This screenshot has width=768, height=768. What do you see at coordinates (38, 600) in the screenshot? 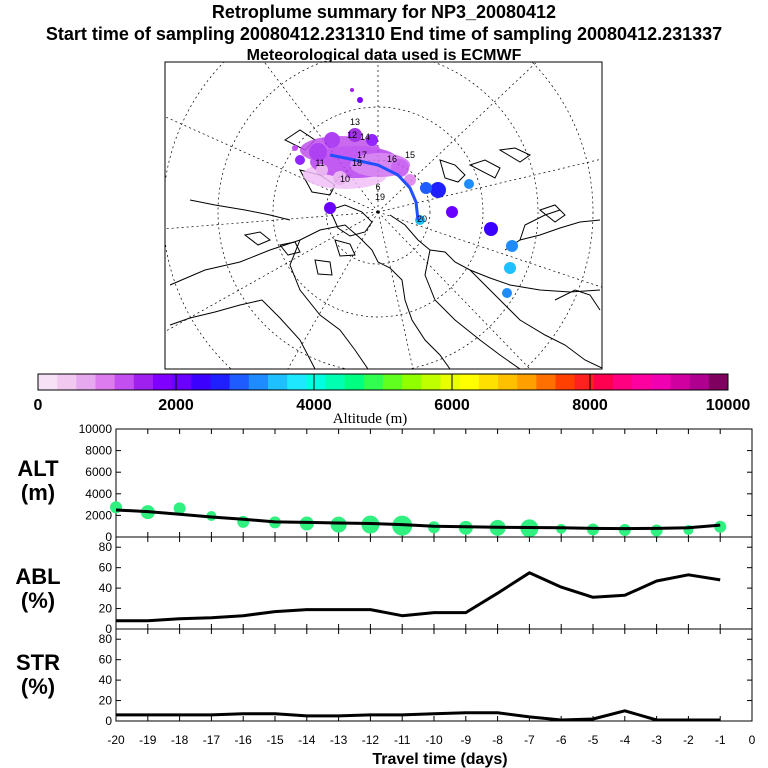
I see `abl-unit-label: (%)` at bounding box center [38, 600].